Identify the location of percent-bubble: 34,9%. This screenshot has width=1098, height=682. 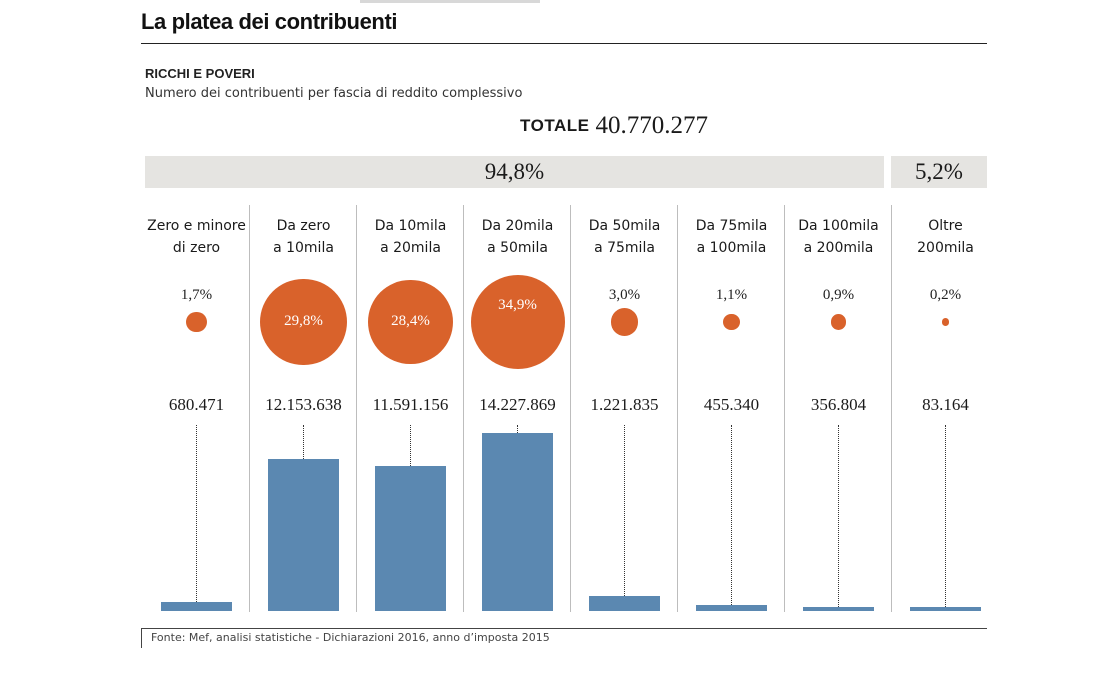
(517, 322).